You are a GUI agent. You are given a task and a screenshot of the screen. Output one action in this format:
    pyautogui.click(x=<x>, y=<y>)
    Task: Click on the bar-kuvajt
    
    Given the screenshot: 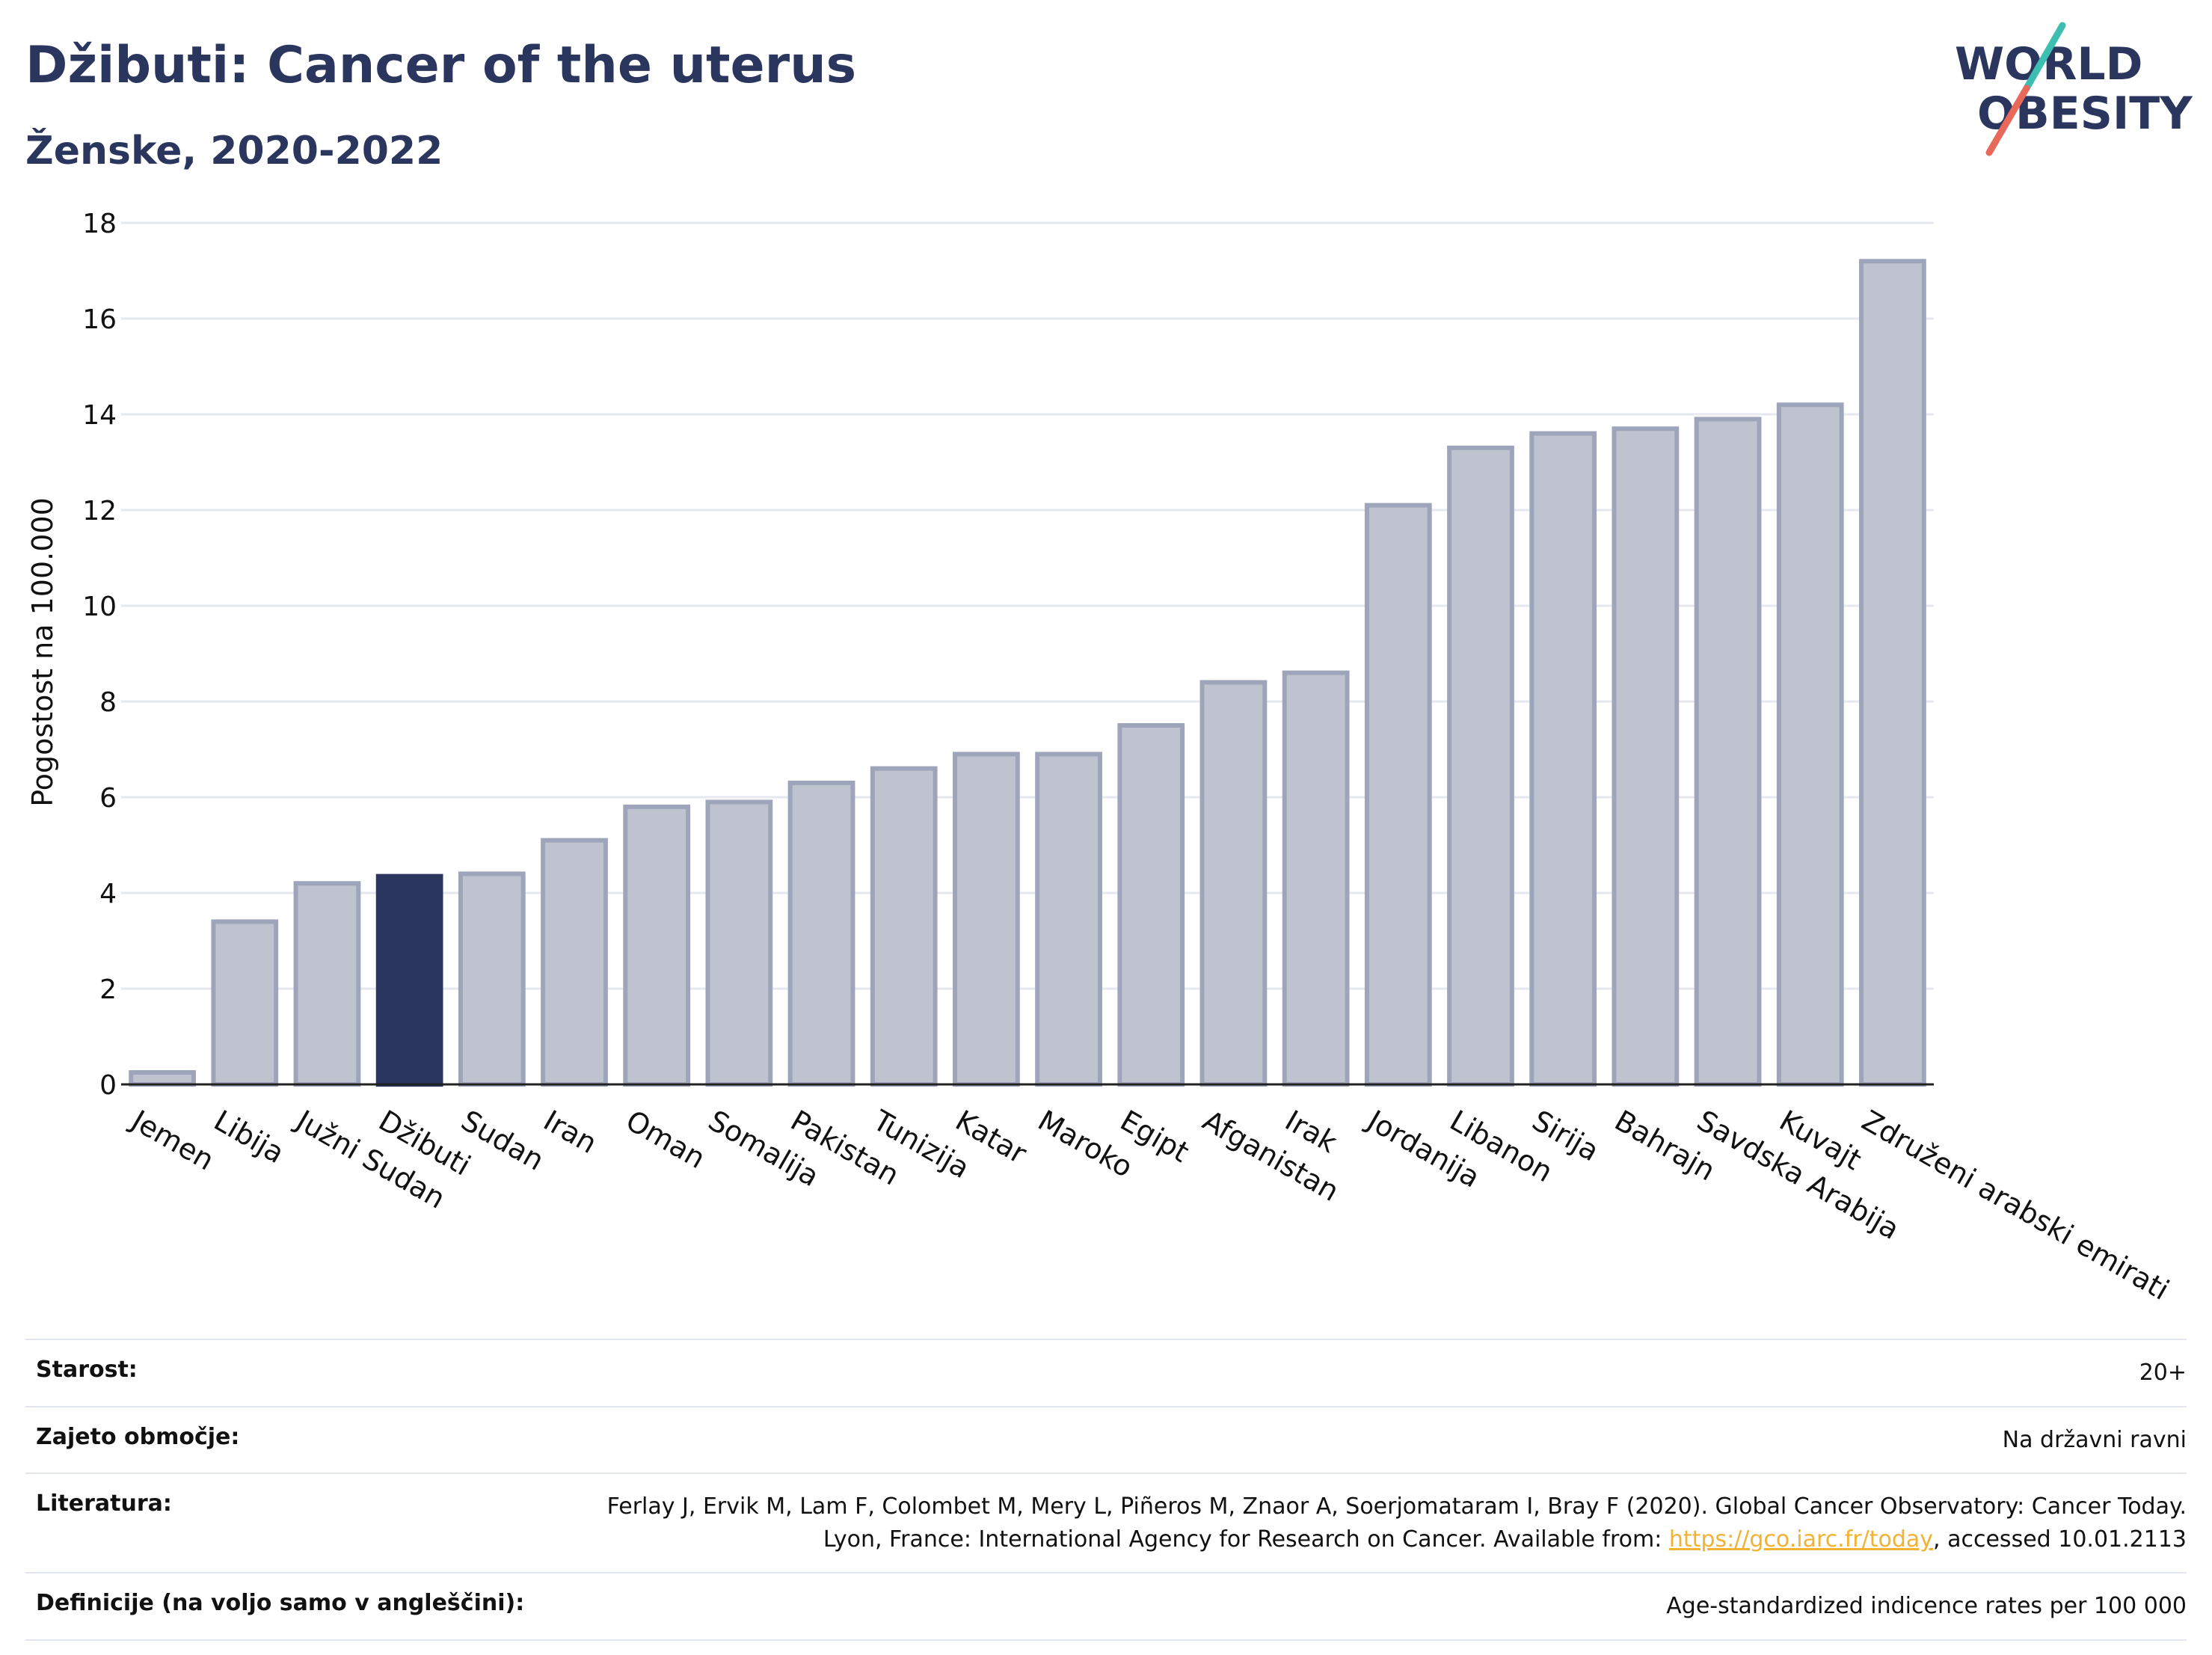 What is the action you would take?
    pyautogui.click(x=1810, y=744)
    